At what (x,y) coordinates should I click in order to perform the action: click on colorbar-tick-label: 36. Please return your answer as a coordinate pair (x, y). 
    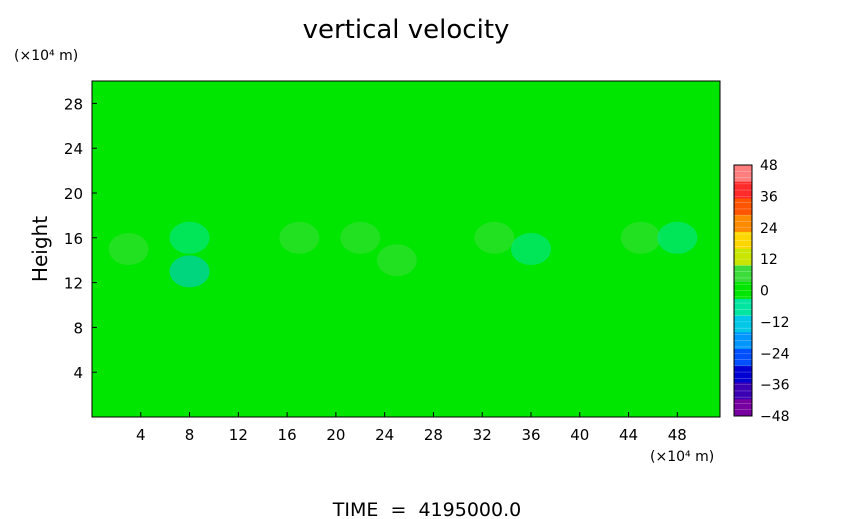
    Looking at the image, I should click on (769, 197).